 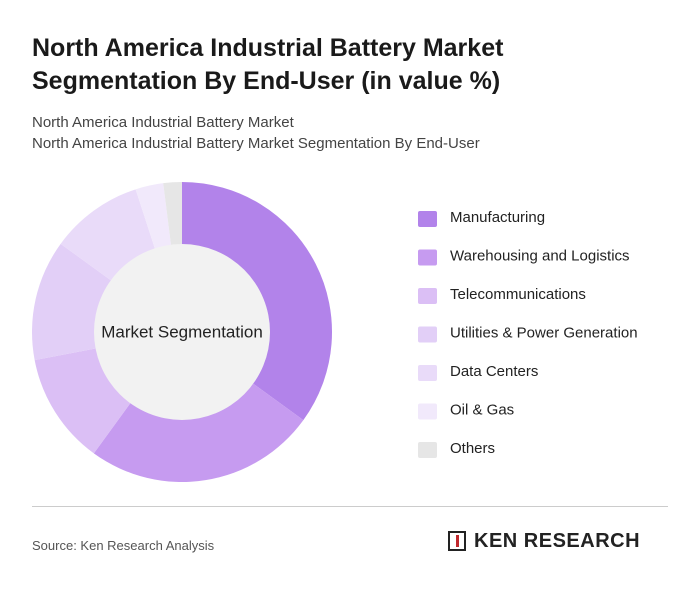 What do you see at coordinates (494, 371) in the screenshot?
I see `legend-label: Data Centers` at bounding box center [494, 371].